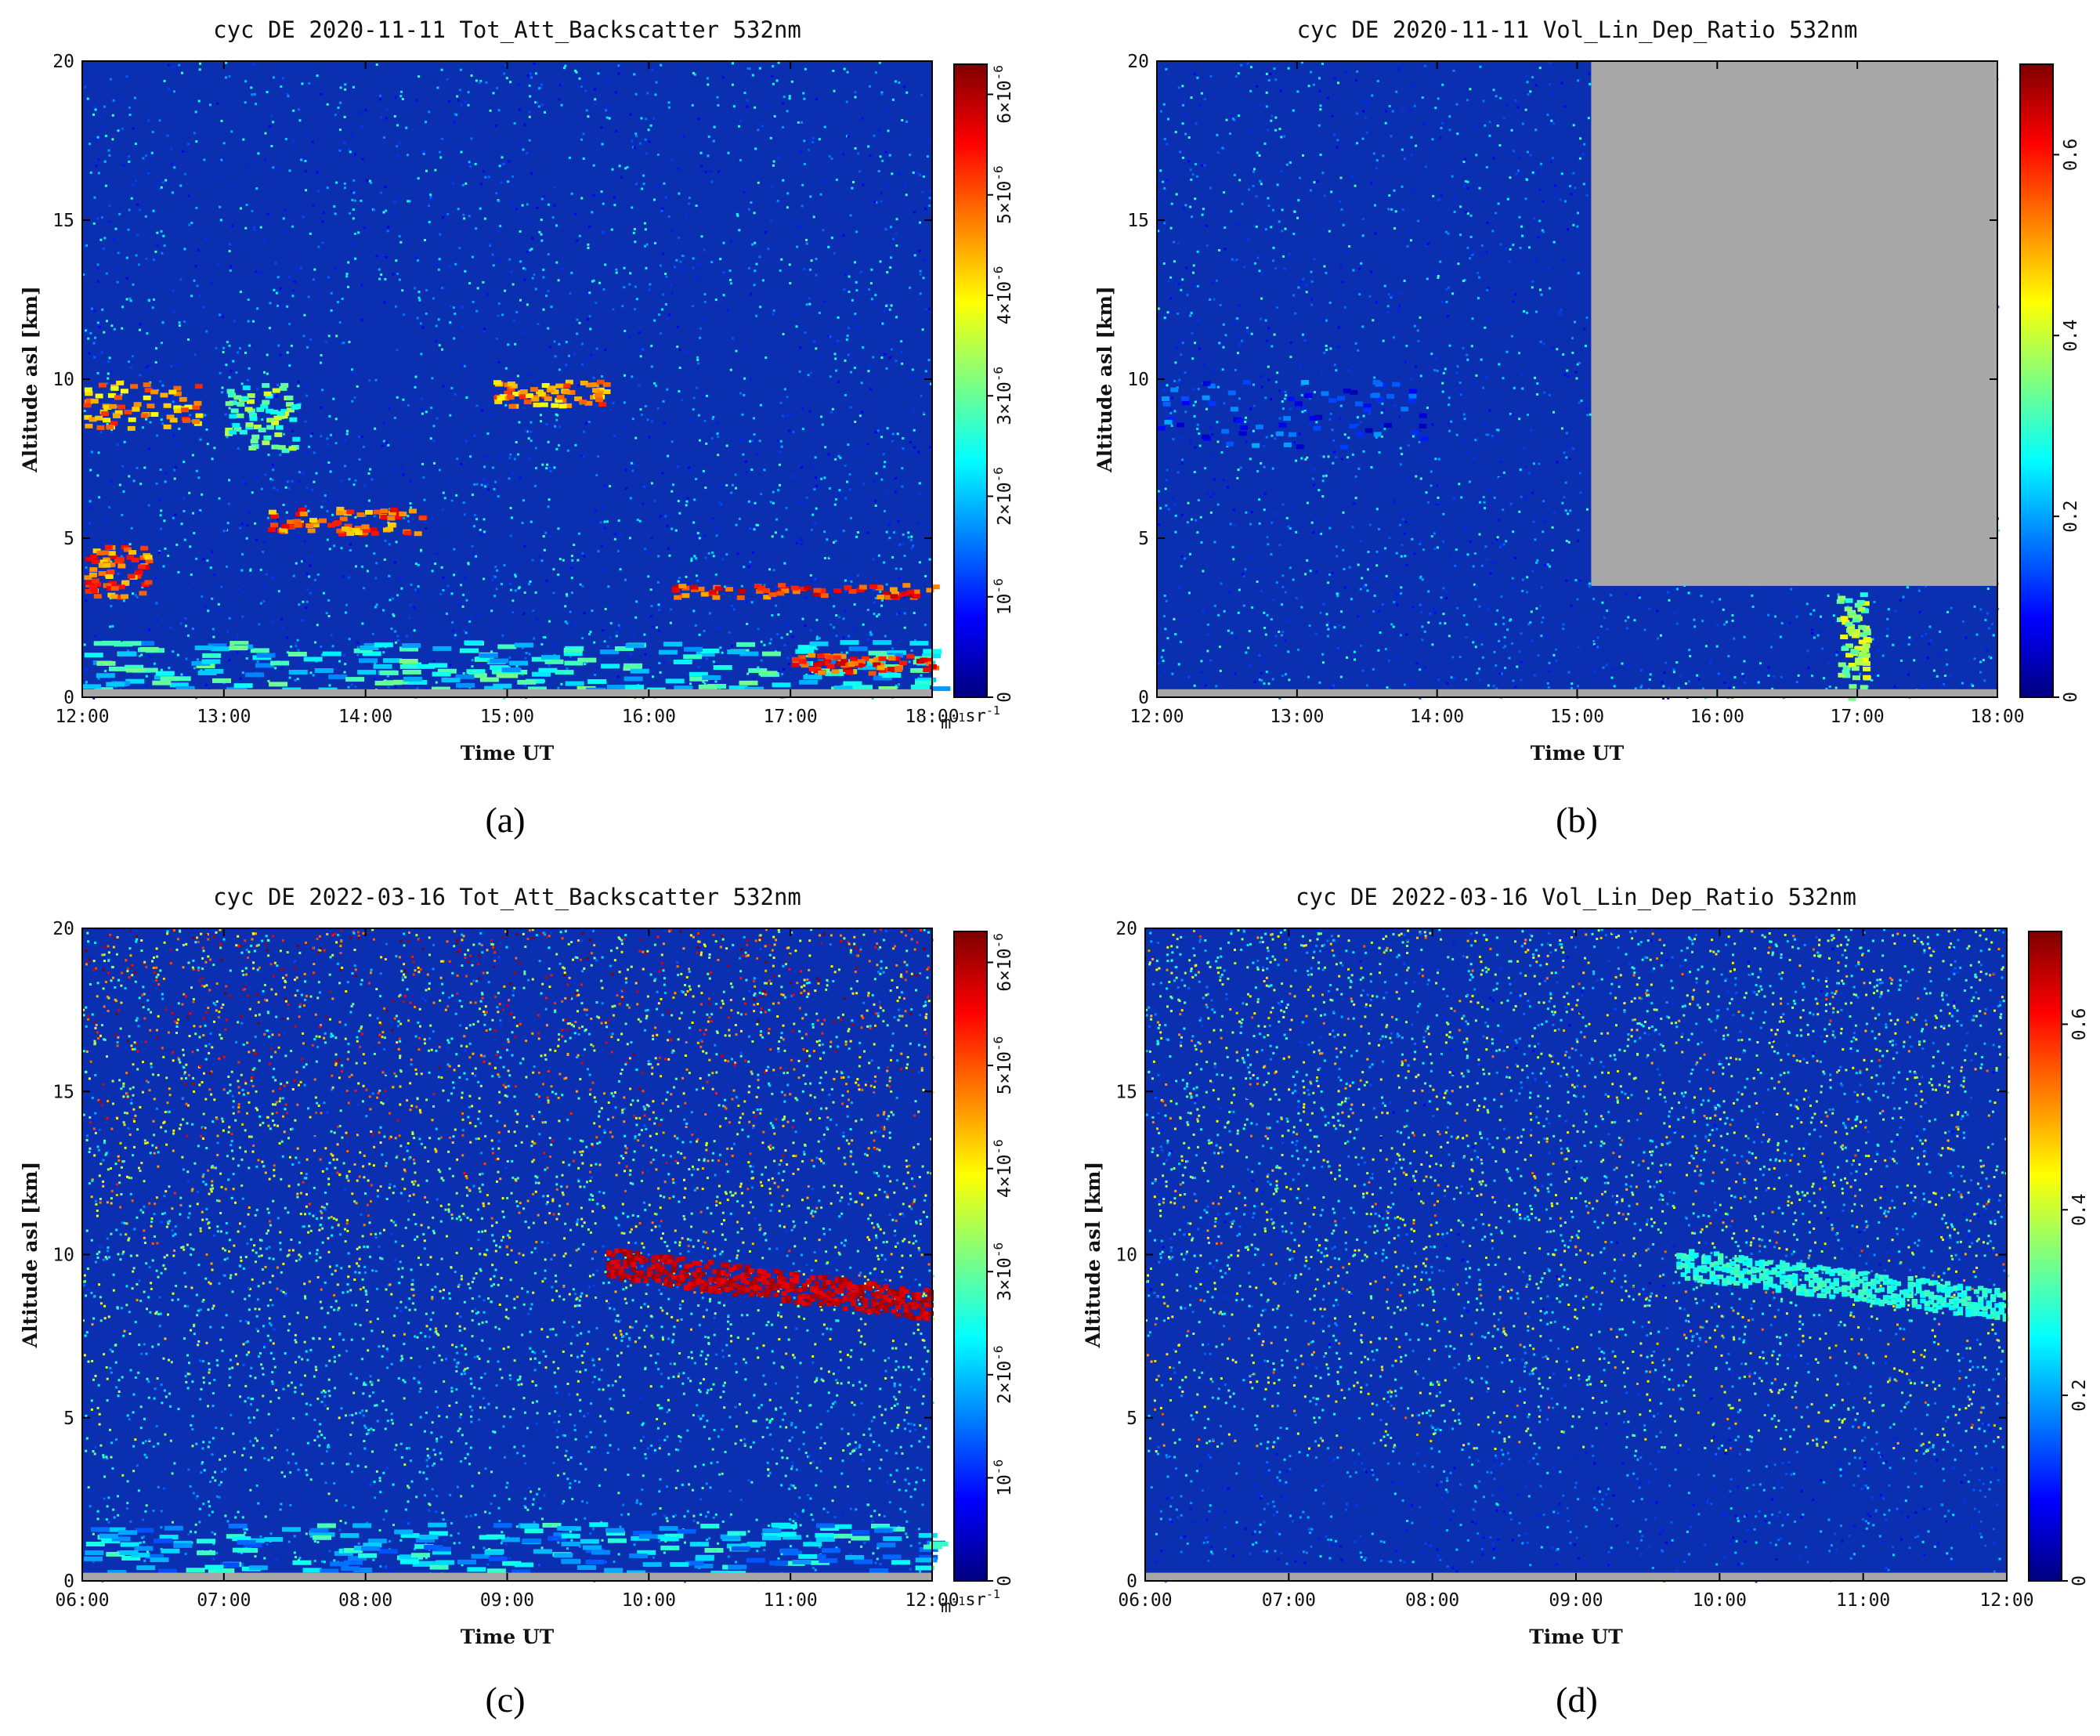 The image size is (2100, 1736). Describe the element at coordinates (365, 717) in the screenshot. I see `x-tick-label: 14:00` at that location.